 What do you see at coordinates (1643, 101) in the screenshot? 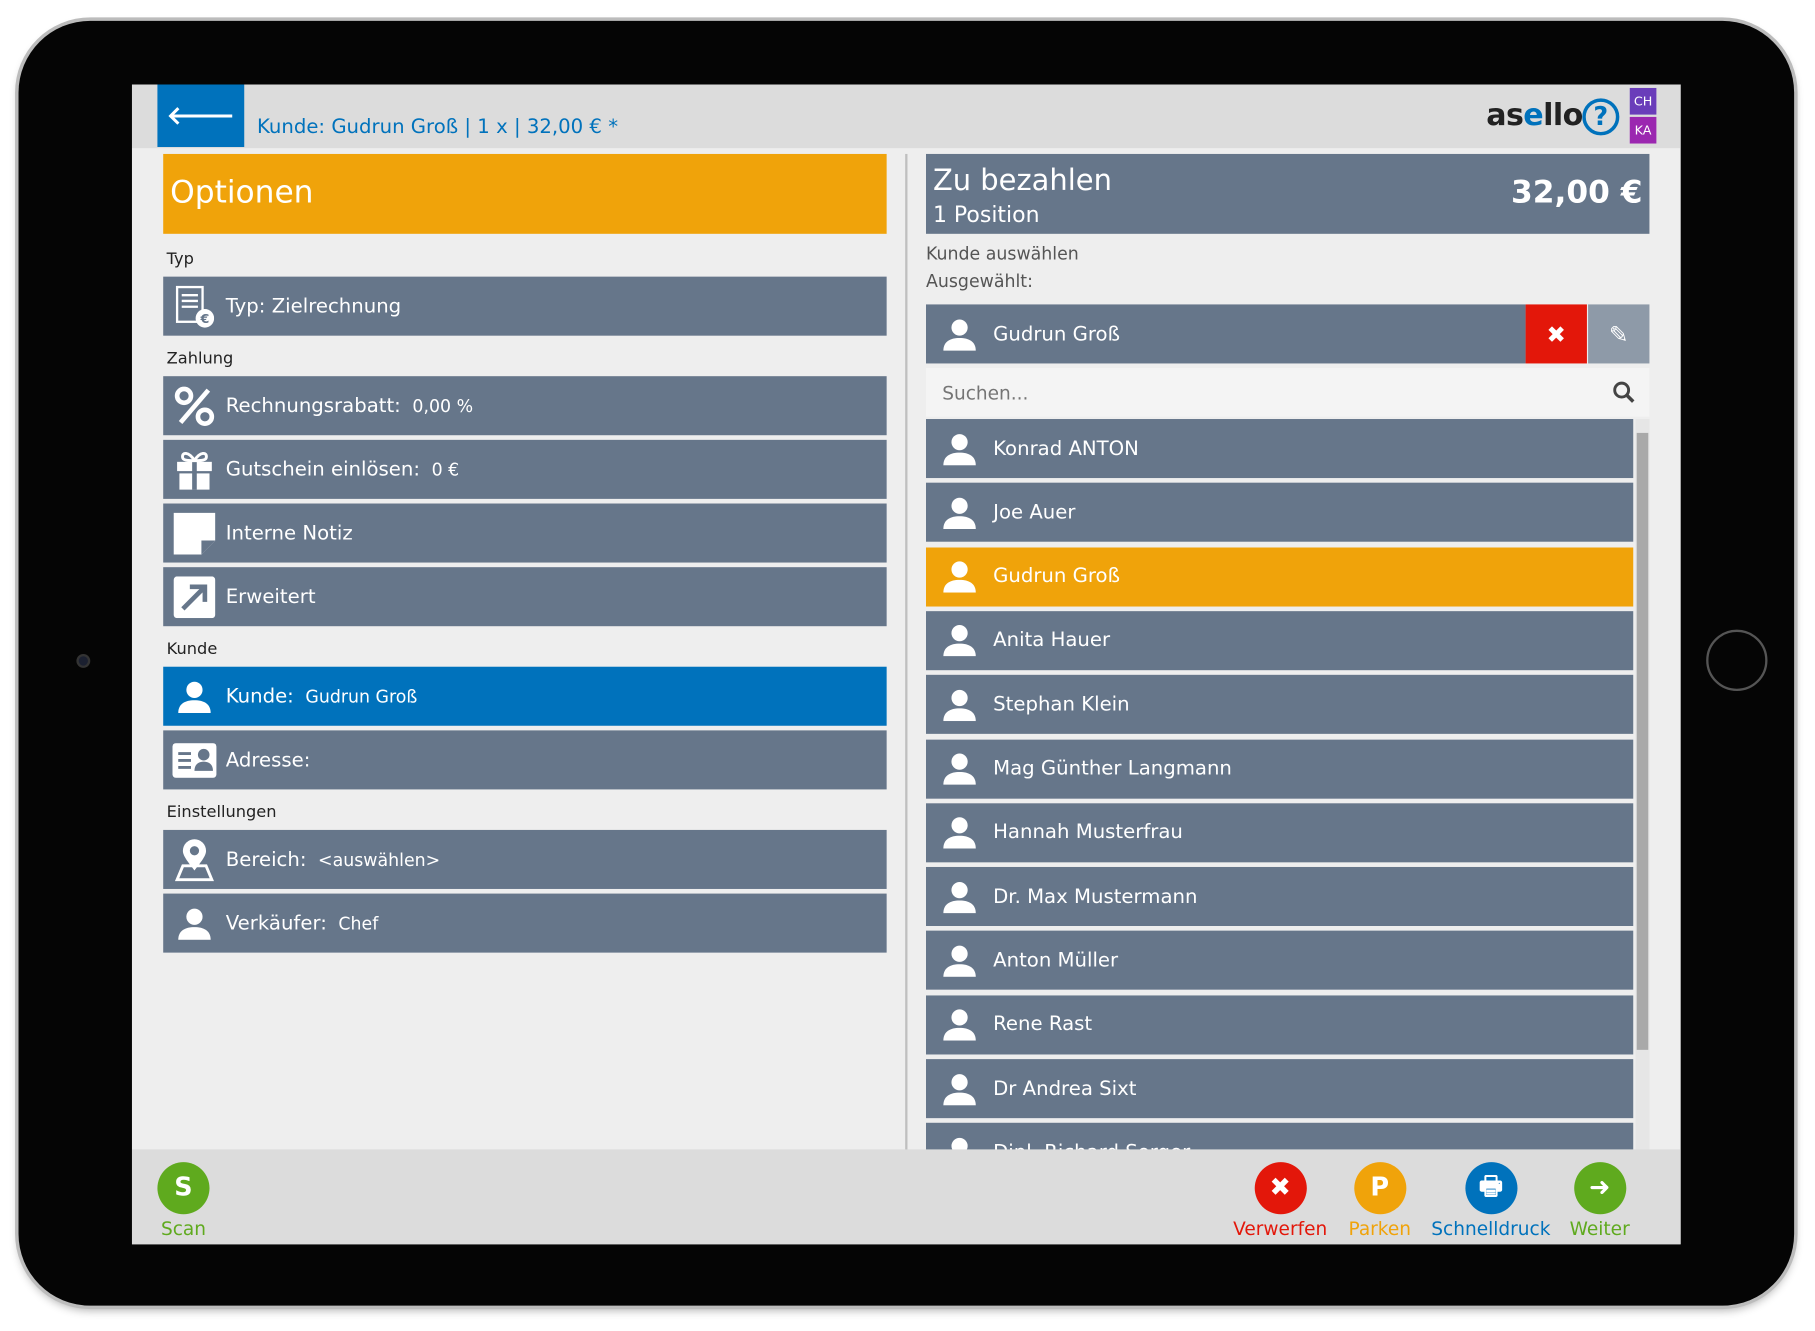
I see `user-badge-ch: CH` at bounding box center [1643, 101].